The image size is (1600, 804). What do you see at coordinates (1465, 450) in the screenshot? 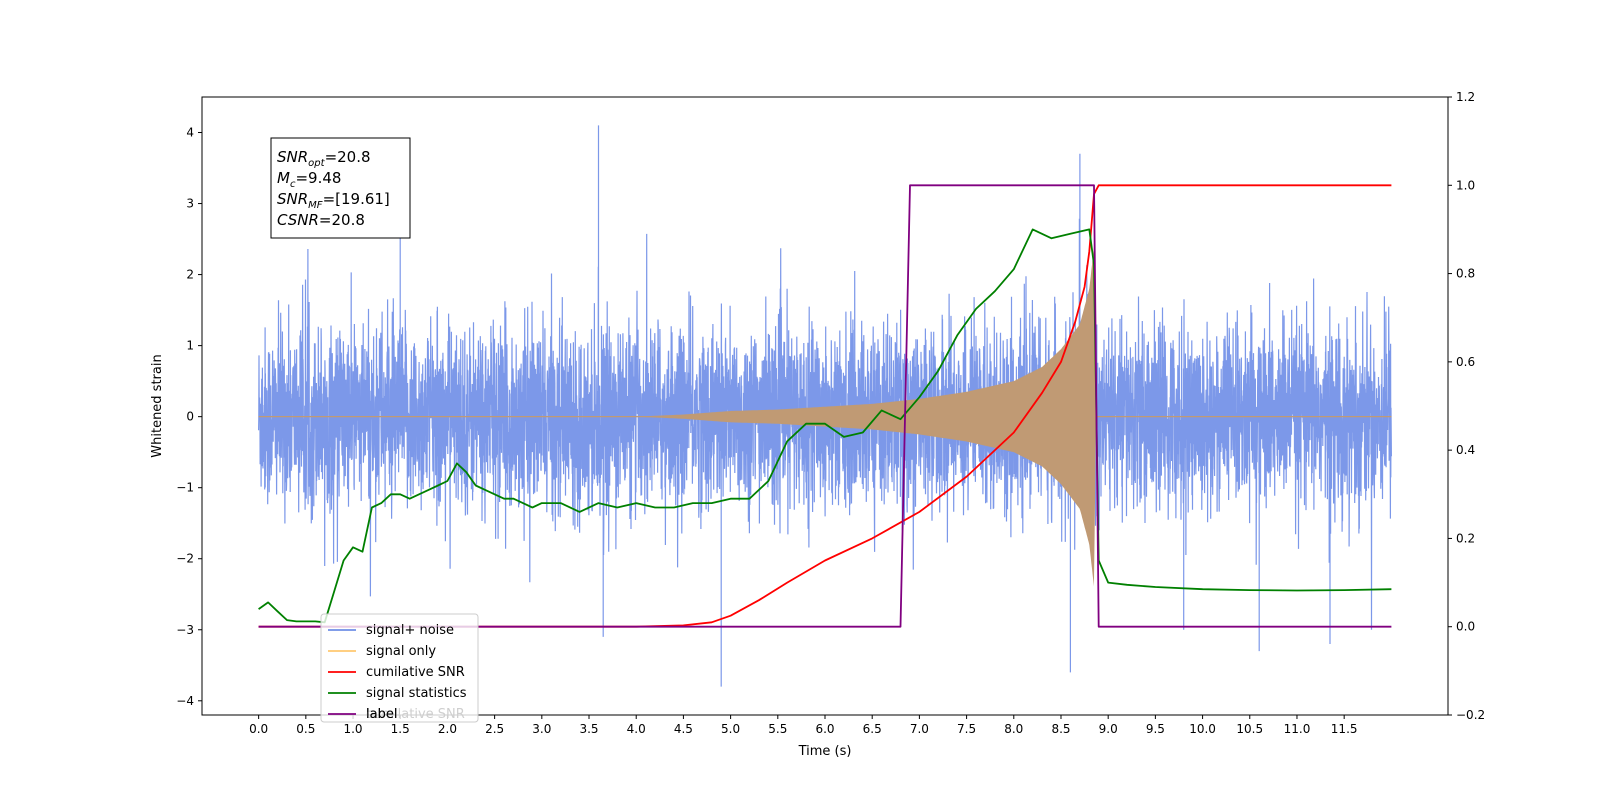
I see `right-tick-label: 0.4` at bounding box center [1465, 450].